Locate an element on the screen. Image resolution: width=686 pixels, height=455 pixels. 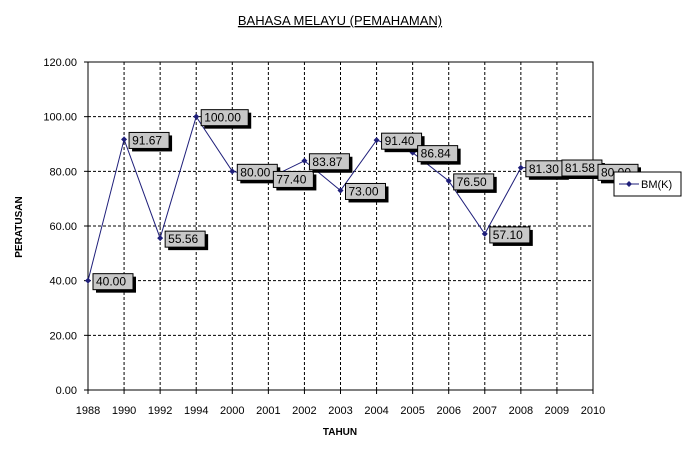
data-label: 91.67 is located at coordinates (150, 141).